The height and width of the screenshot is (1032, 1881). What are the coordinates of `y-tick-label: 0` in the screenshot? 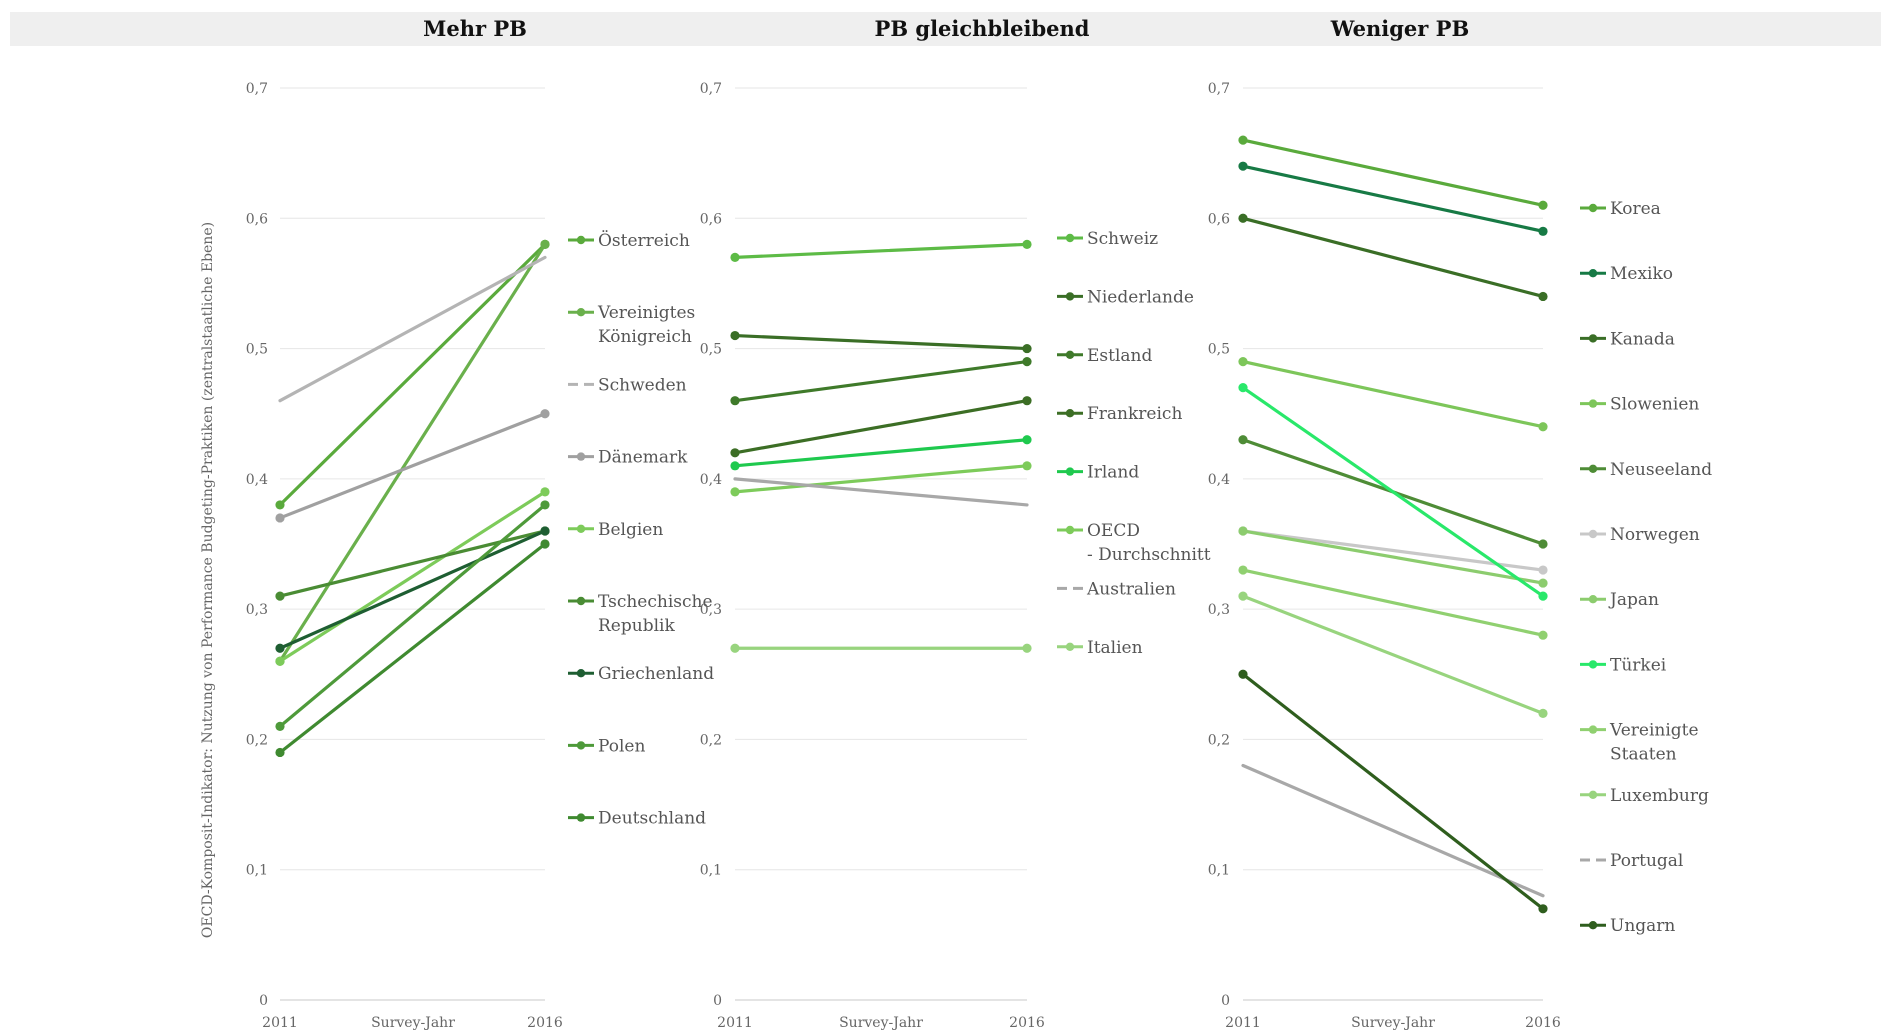 It's located at (1225, 1001).